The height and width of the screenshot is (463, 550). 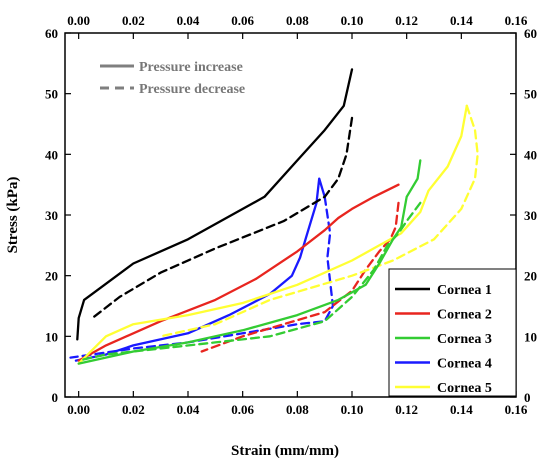 I want to click on x-tick-label-bottom: 0.10, so click(x=352, y=409).